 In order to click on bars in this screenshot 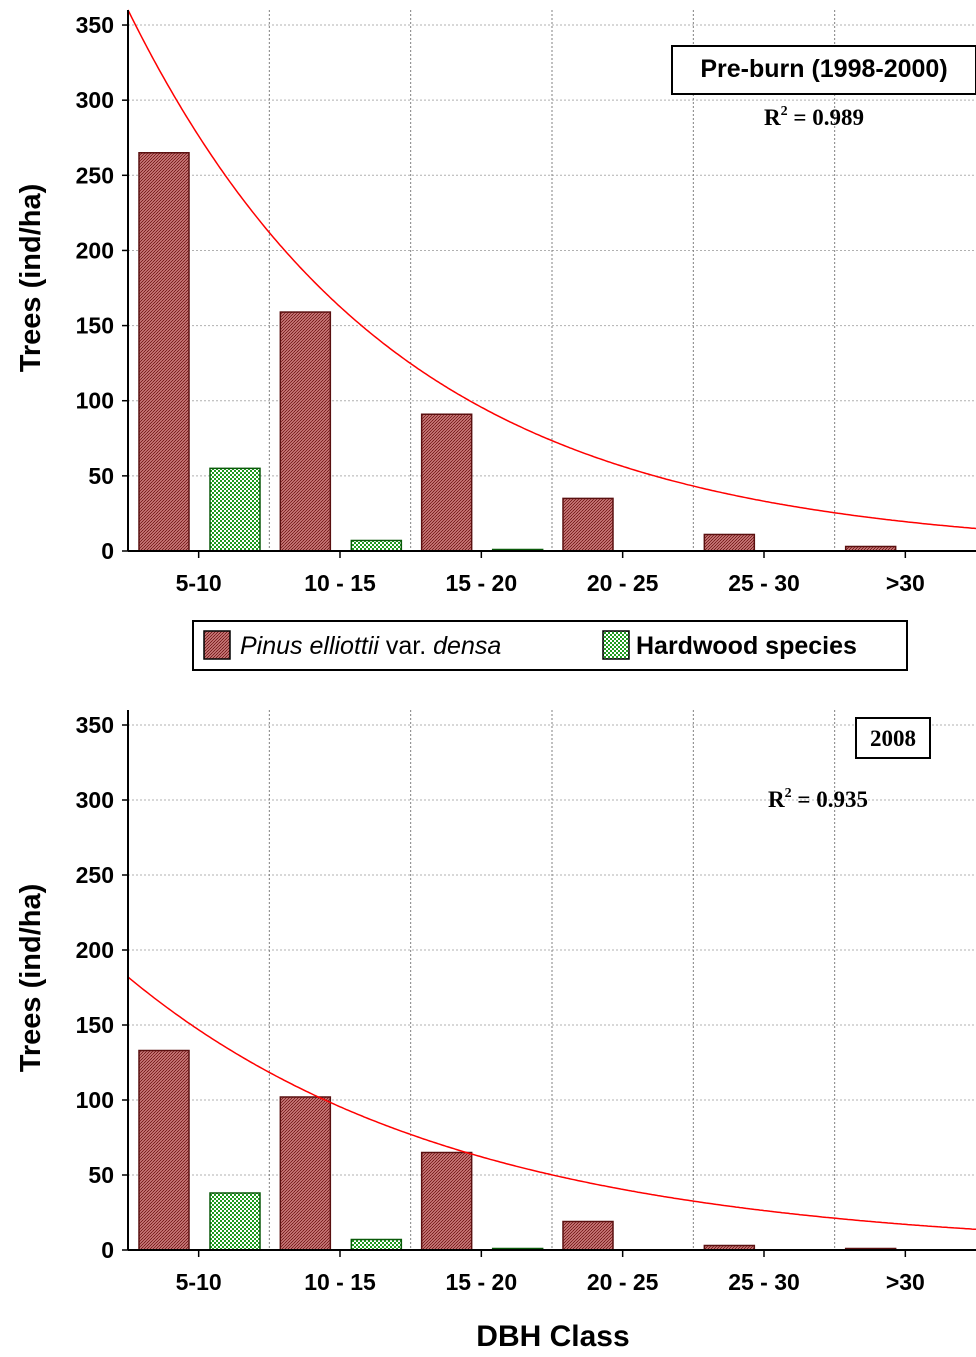, I will do `click(517, 1150)`.